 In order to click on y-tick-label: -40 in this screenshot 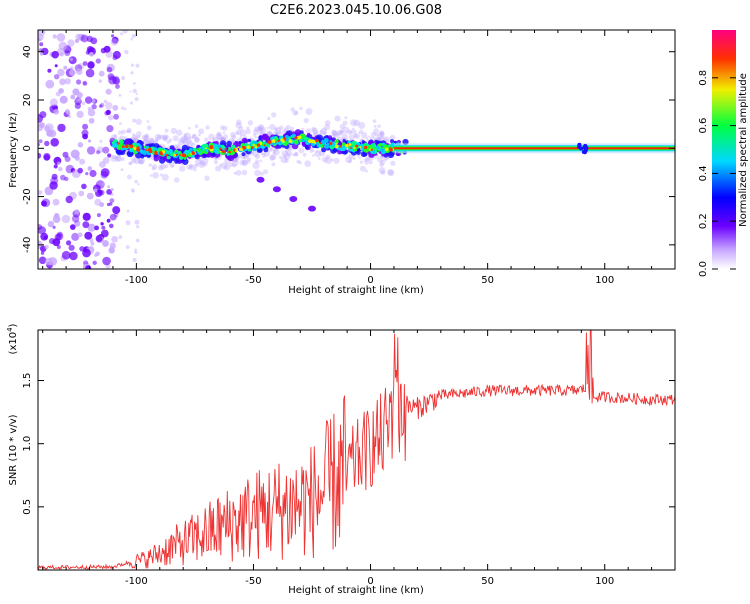, I will do `click(27, 245)`.